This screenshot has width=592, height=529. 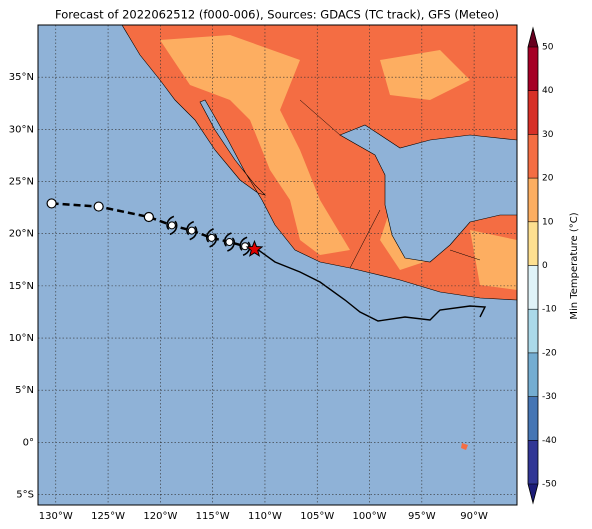 What do you see at coordinates (545, 266) in the screenshot?
I see `colorbar-tick-label: 0` at bounding box center [545, 266].